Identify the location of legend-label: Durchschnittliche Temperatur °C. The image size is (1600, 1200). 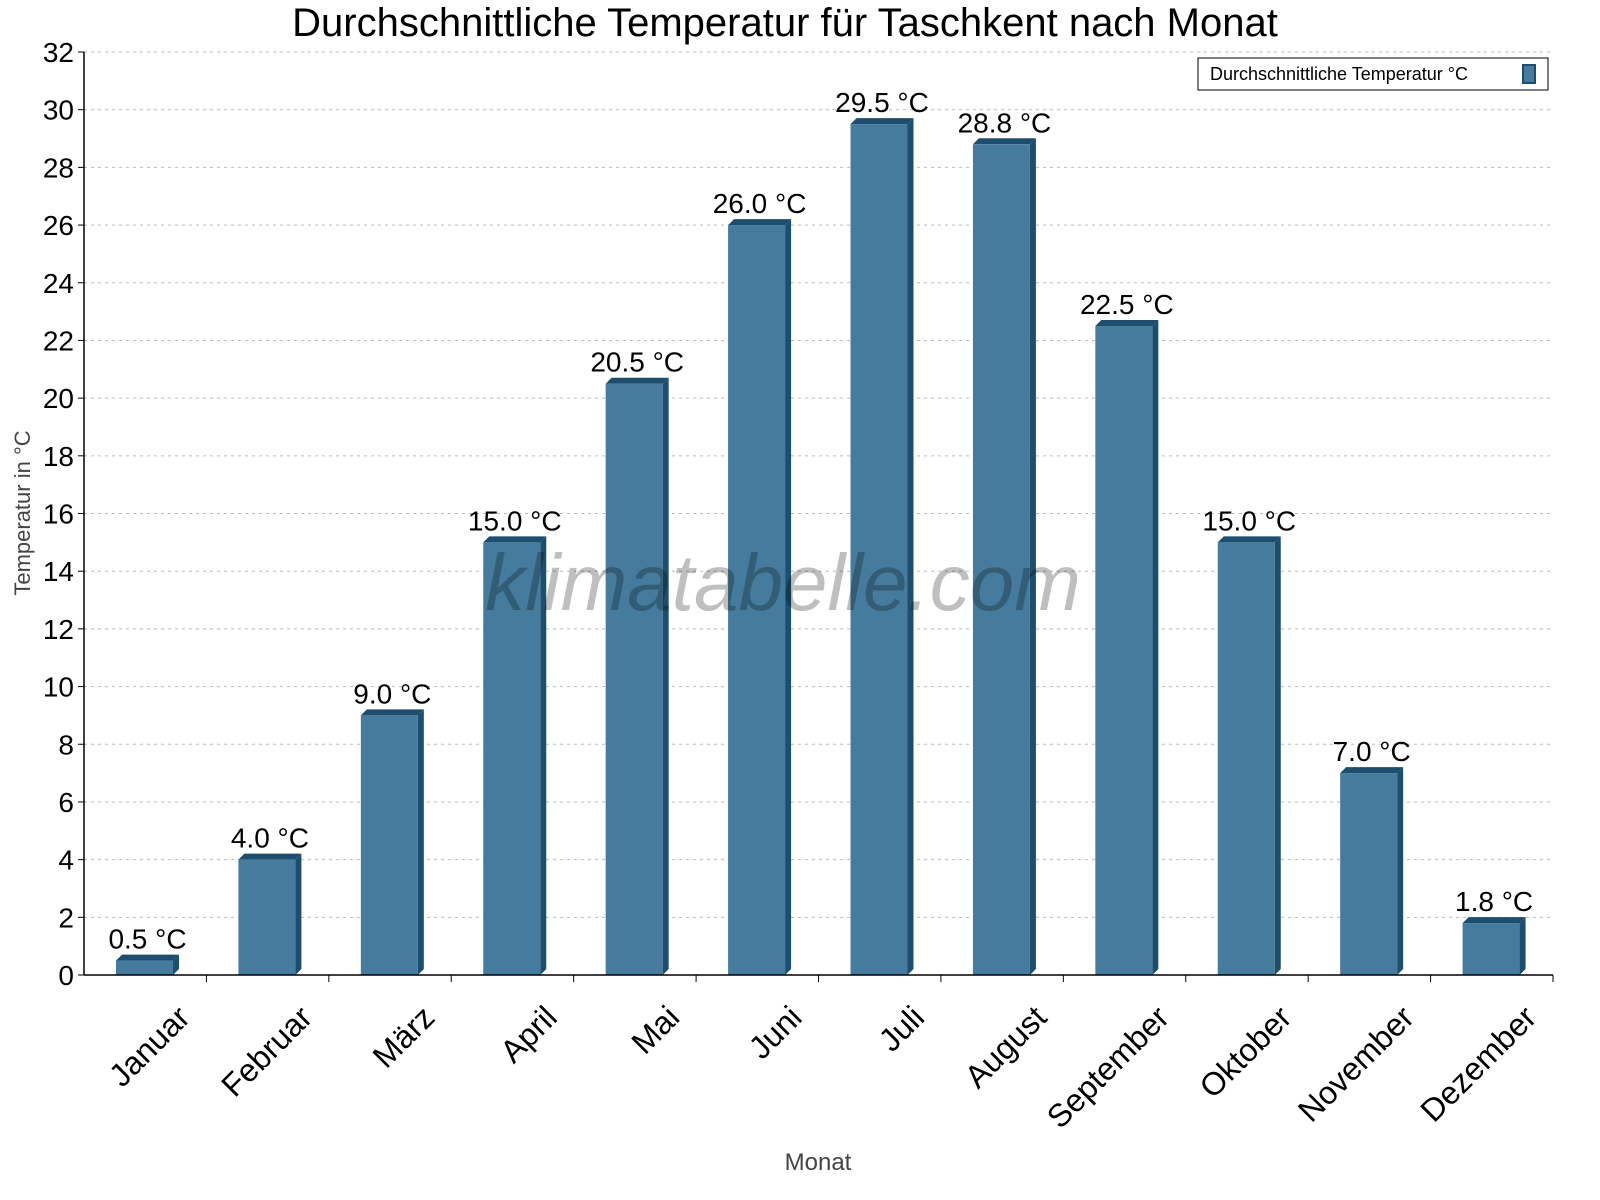
(1339, 74).